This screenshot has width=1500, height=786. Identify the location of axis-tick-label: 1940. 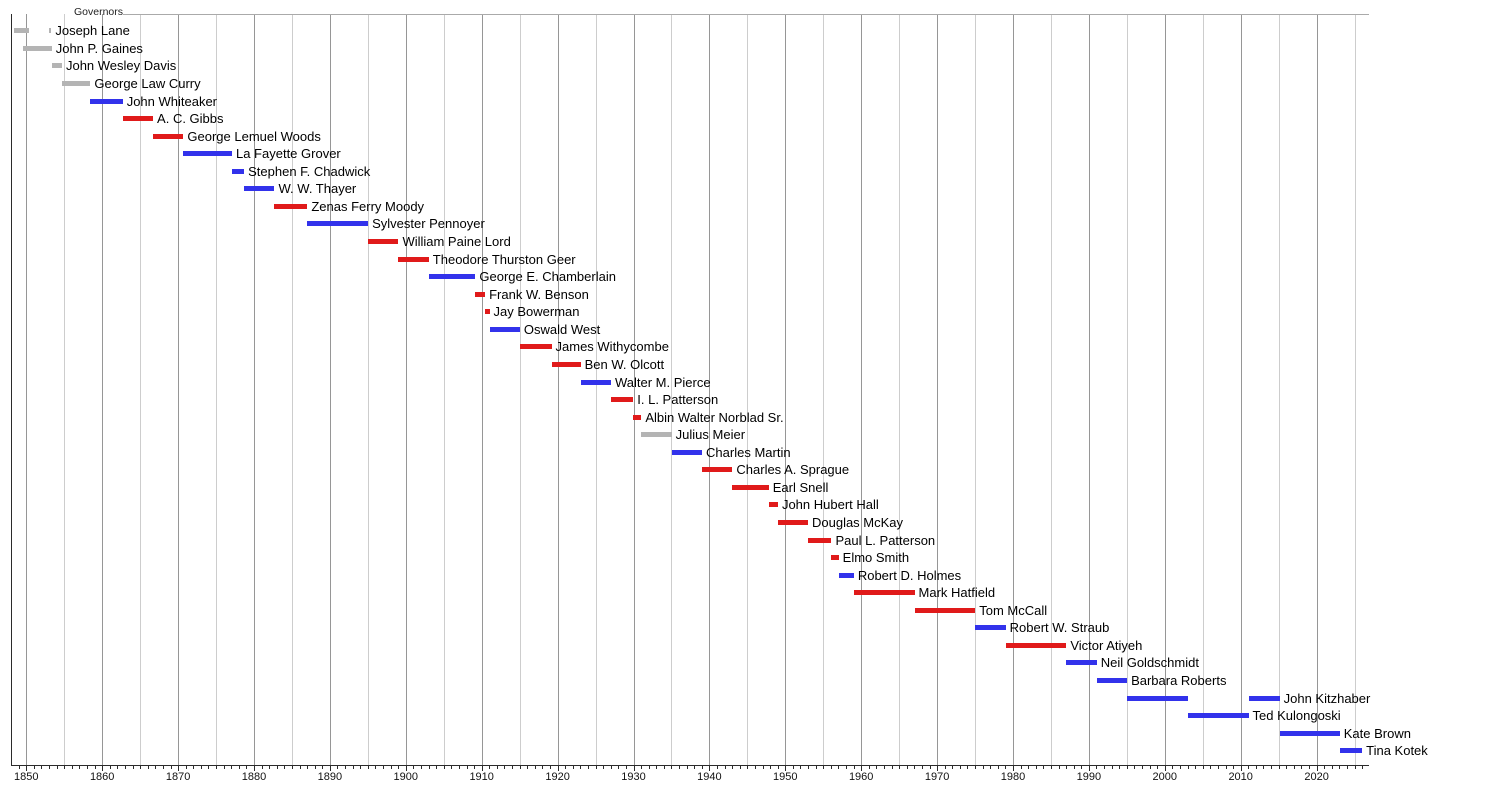
(709, 777).